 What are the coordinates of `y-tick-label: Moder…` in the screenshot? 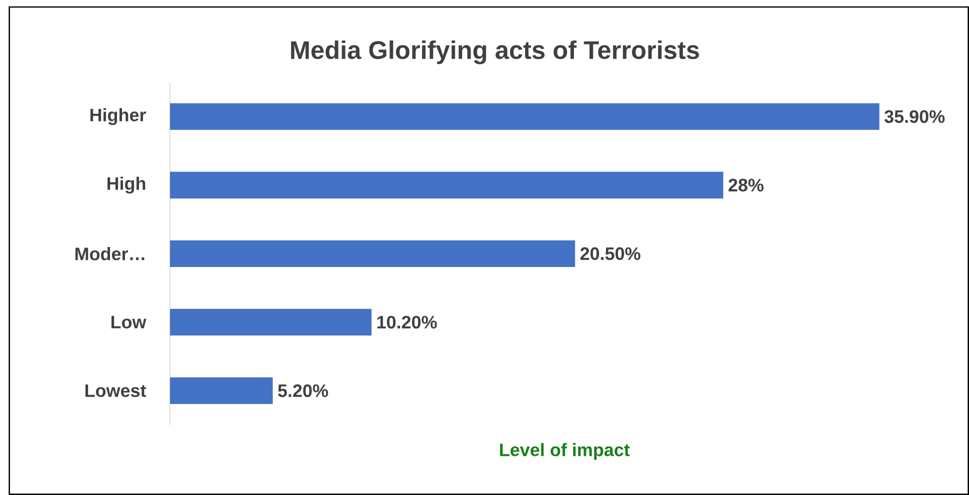 It's located at (109, 253).